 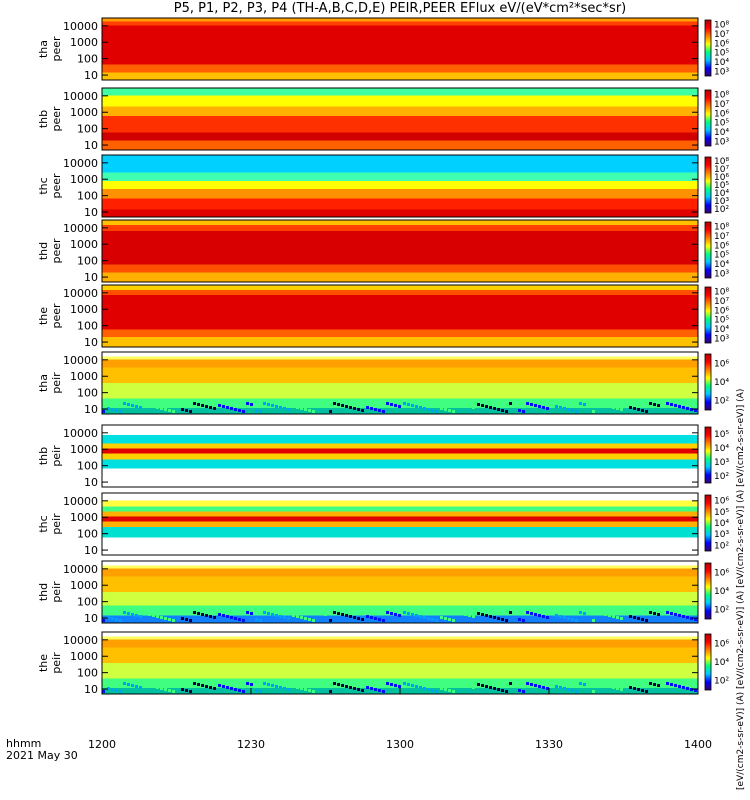 I want to click on panel-frame, so click(x=400, y=49).